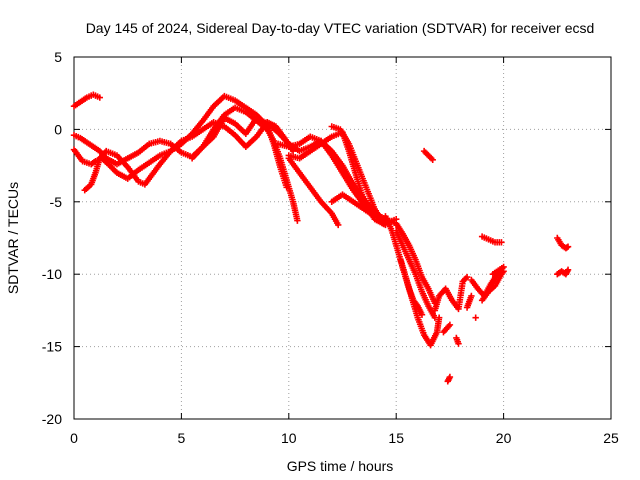 Image resolution: width=640 pixels, height=480 pixels. What do you see at coordinates (52, 238) in the screenshot?
I see `y-tick-labels: 5 0 -5 -10 -15 -20` at bounding box center [52, 238].